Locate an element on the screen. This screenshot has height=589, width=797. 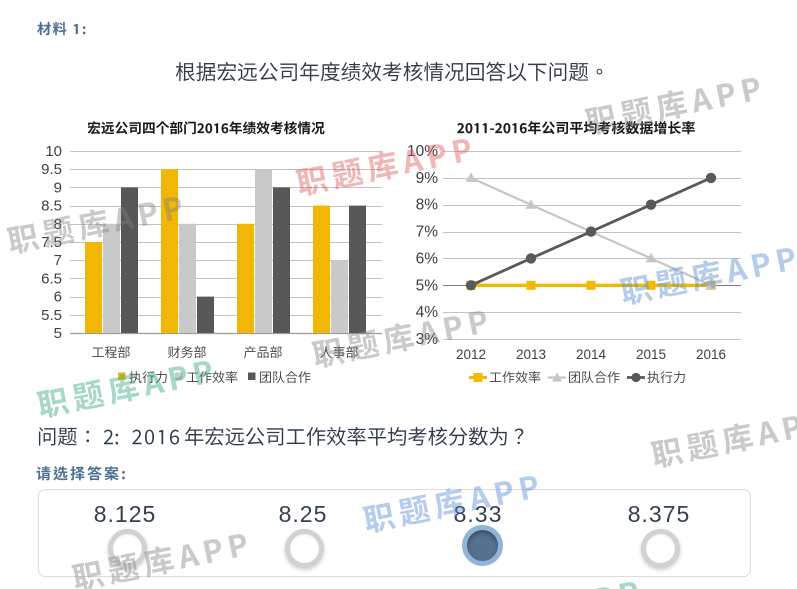
svg-text: 9 is located at coordinates (58, 187).